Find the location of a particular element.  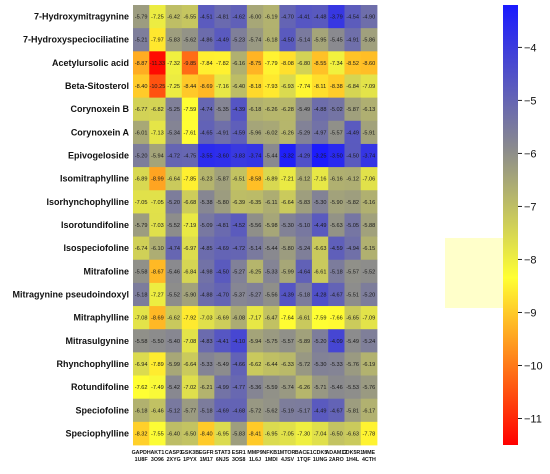

cell-value-label: -8.67 is located at coordinates (157, 272).